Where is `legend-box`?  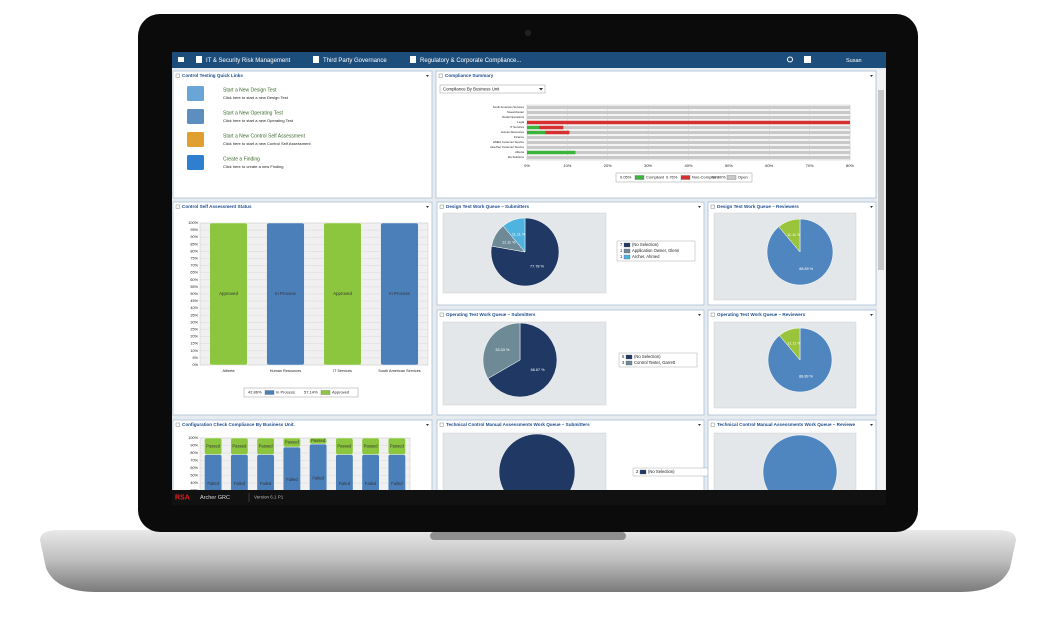 legend-box is located at coordinates (658, 360).